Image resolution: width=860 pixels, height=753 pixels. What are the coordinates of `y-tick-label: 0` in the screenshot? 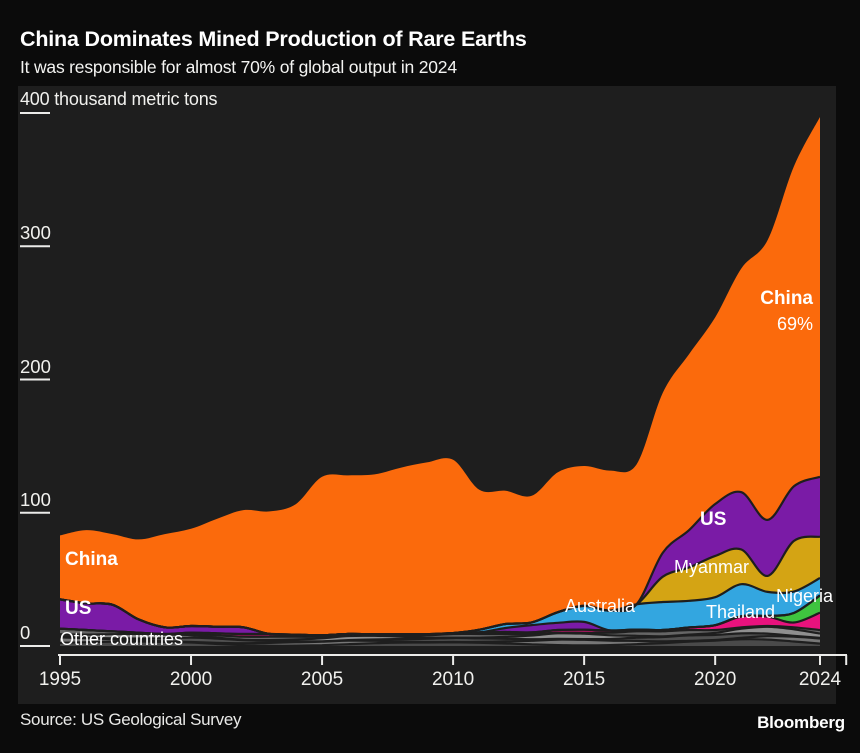 It's located at (25, 632).